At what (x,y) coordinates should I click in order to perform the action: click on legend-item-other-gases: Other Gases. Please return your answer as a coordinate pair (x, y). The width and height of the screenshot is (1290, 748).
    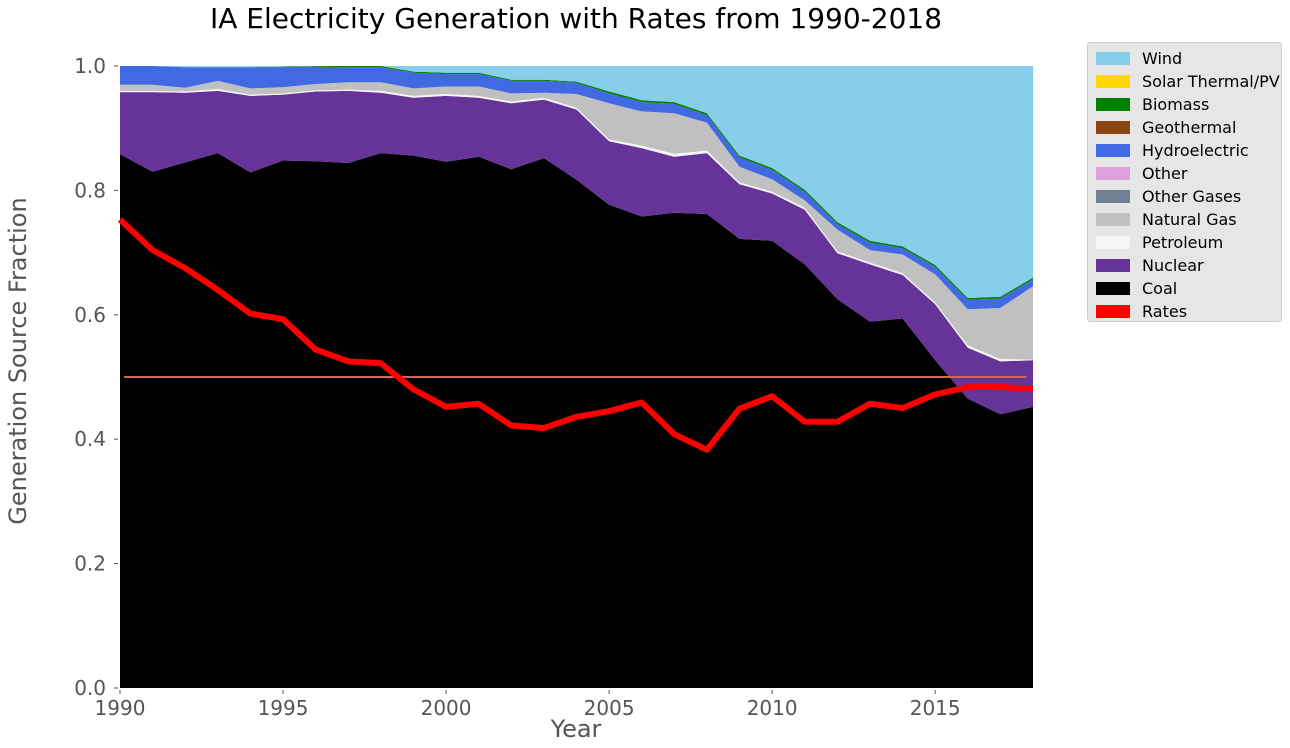
    Looking at the image, I should click on (1168, 196).